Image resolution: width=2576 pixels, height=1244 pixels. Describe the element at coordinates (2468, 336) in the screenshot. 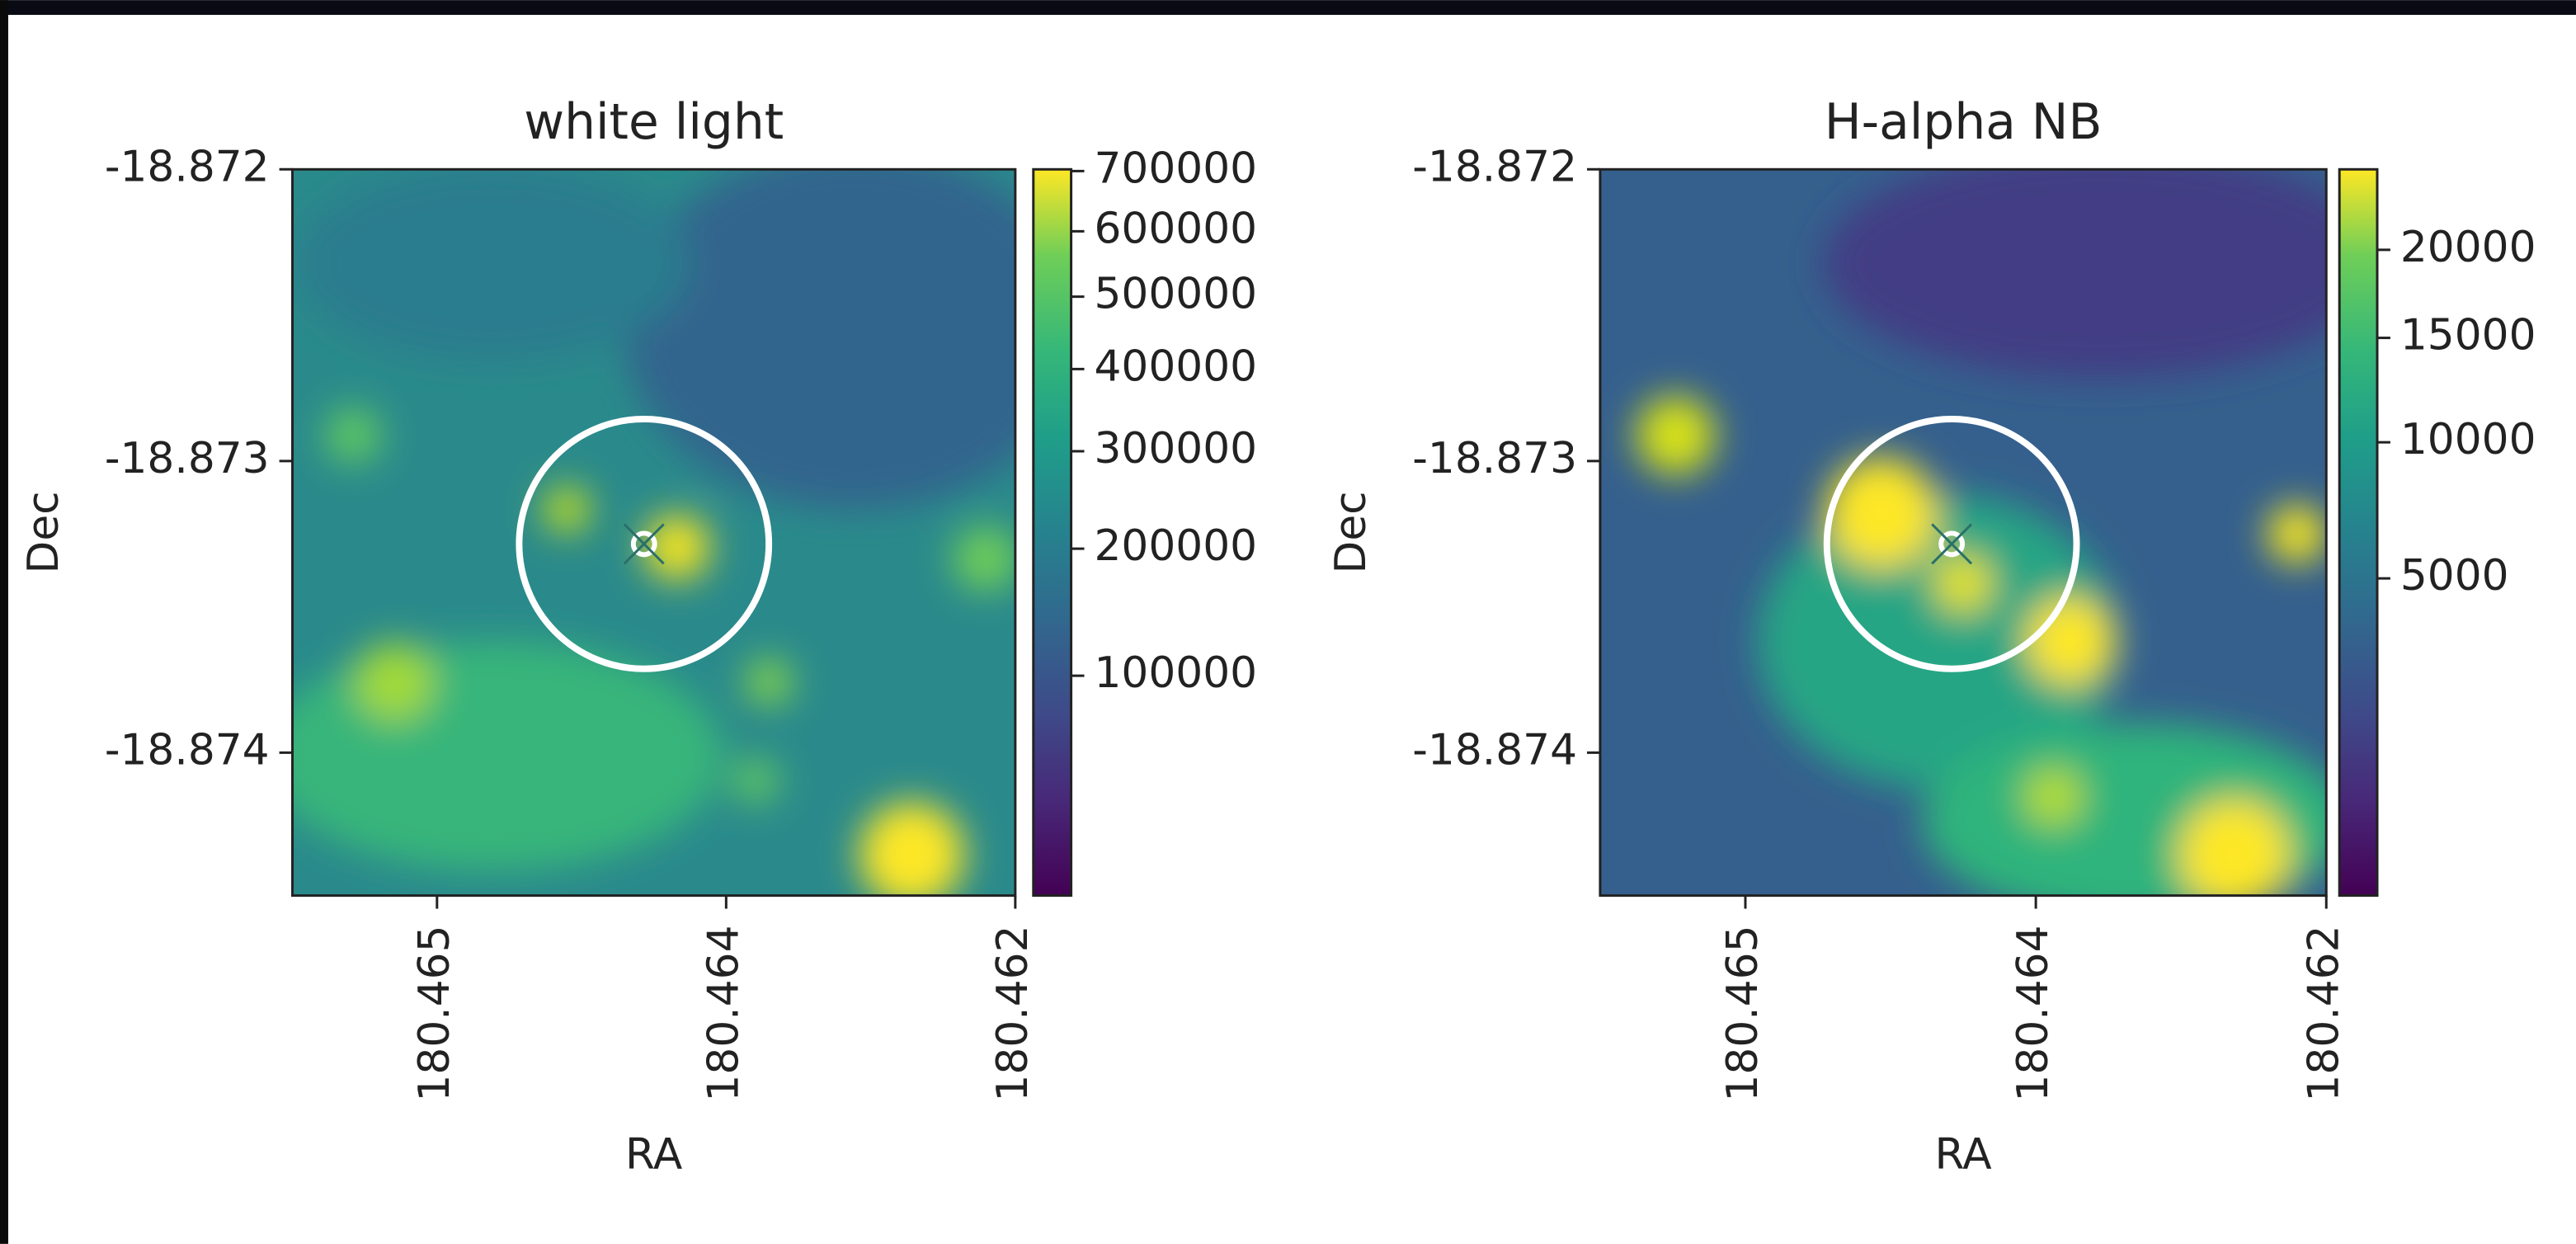

I see `colorbar-tick-label: 15000` at that location.